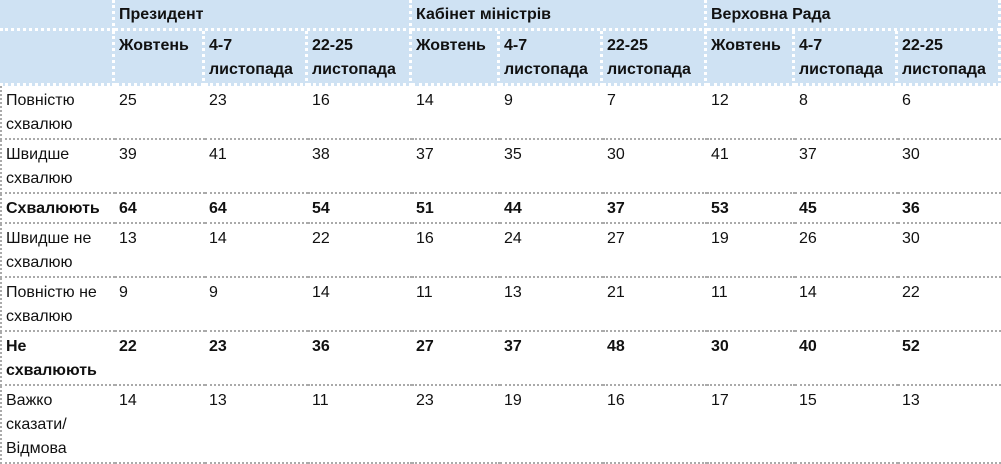 The height and width of the screenshot is (464, 1001). What do you see at coordinates (160, 113) in the screenshot?
I see `cell-value: 25` at bounding box center [160, 113].